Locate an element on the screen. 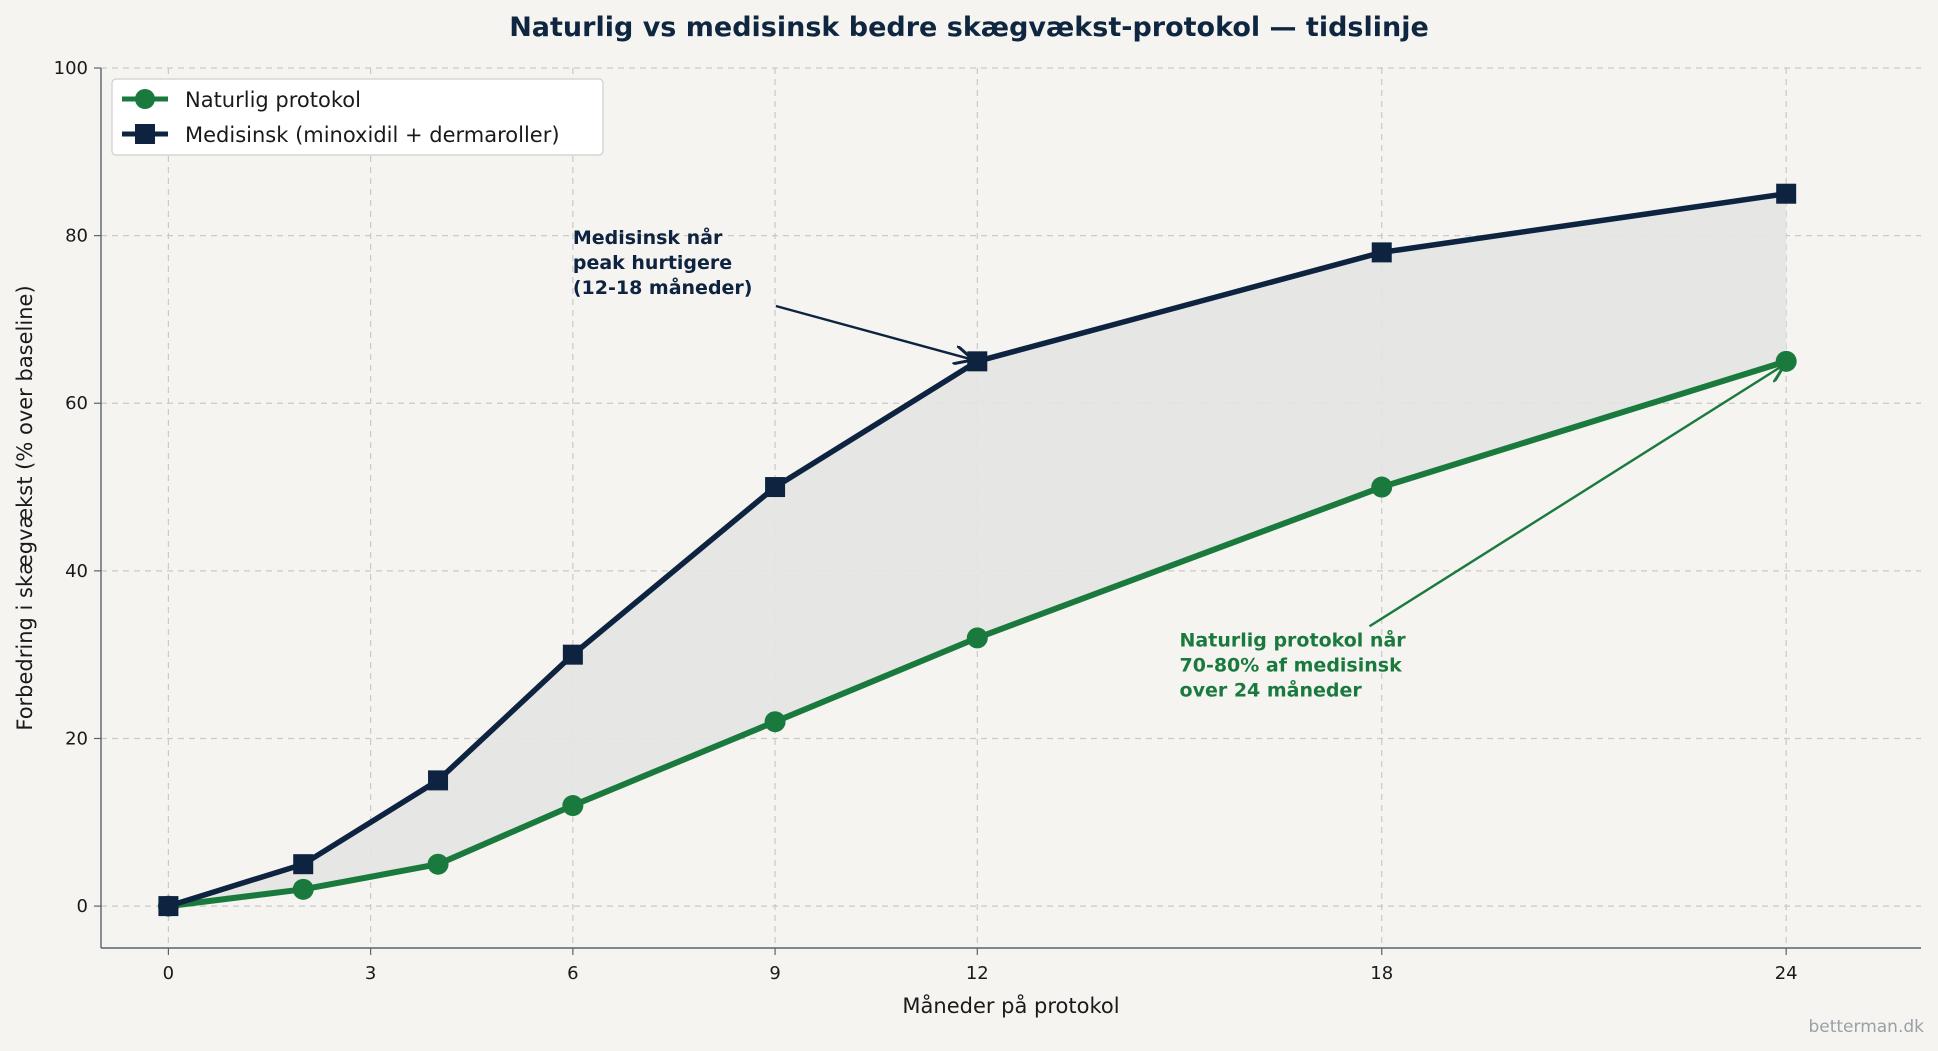  annotation-text: over 24 måneder is located at coordinates (1271, 689).